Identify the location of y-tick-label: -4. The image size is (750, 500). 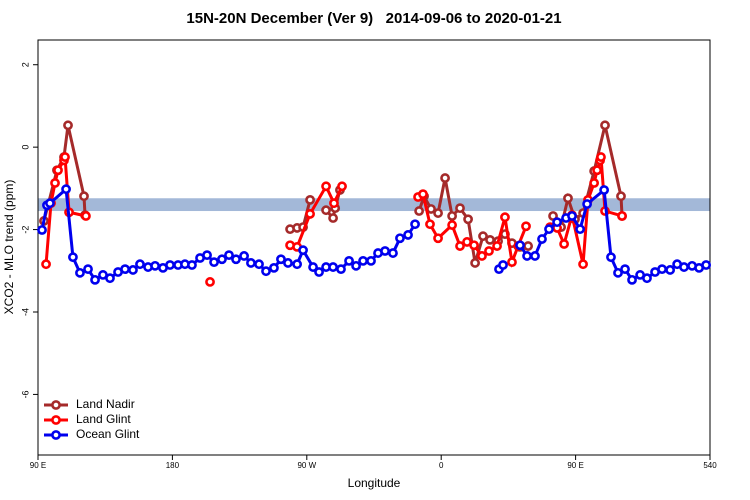
(25, 312).